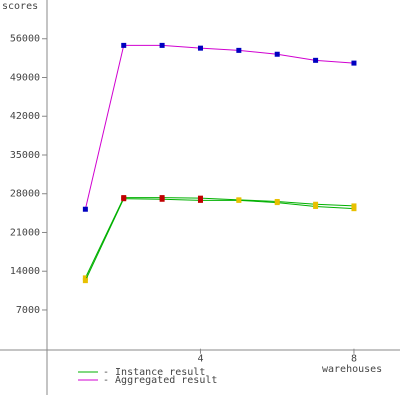 The height and width of the screenshot is (400, 400). What do you see at coordinates (25, 77) in the screenshot?
I see `y-tick-label: 49000` at bounding box center [25, 77].